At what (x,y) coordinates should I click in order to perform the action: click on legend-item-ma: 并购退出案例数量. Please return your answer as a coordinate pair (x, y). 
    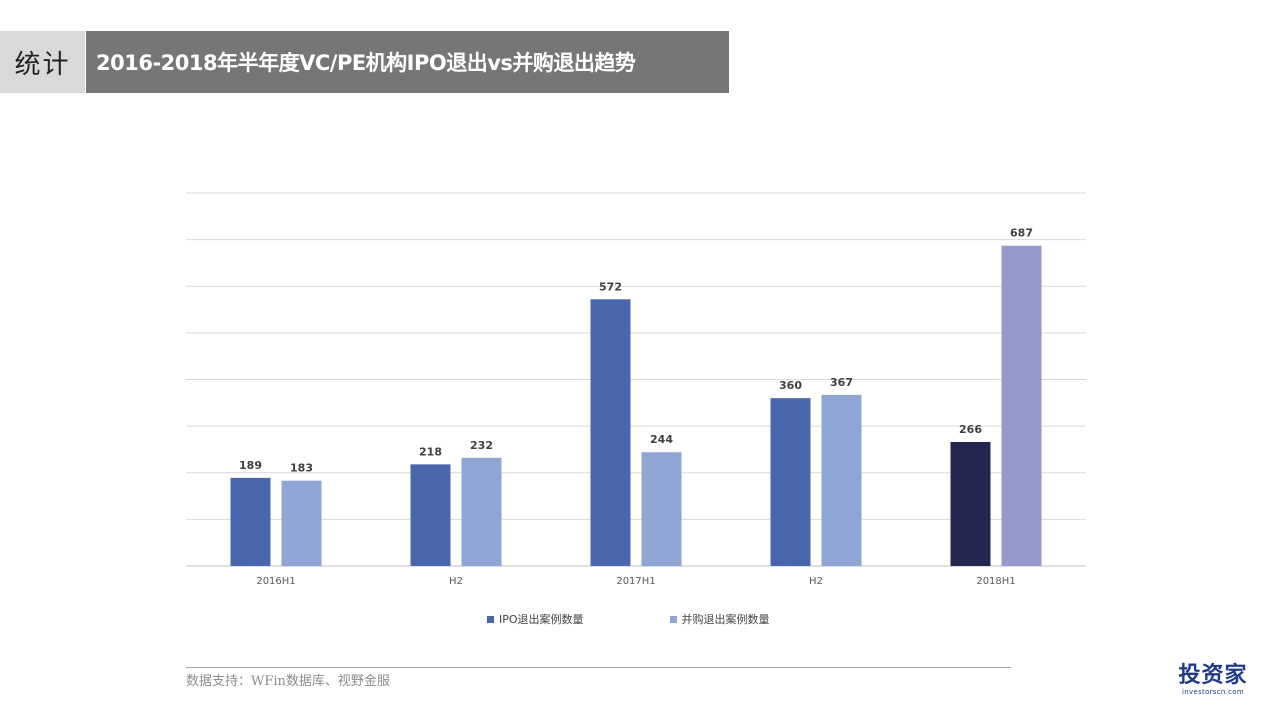
    Looking at the image, I should click on (719, 619).